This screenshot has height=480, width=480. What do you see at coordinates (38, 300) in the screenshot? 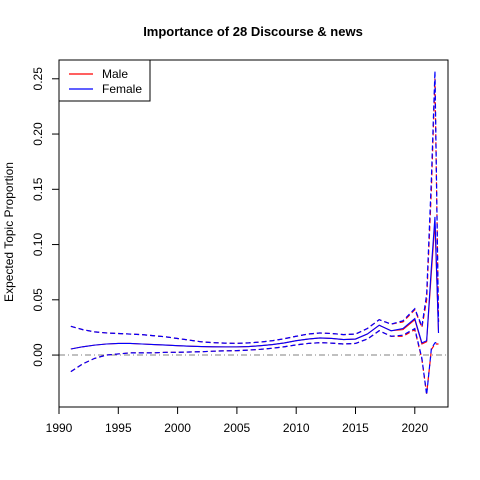
I see `y-tick-label: 0.05` at bounding box center [38, 300].